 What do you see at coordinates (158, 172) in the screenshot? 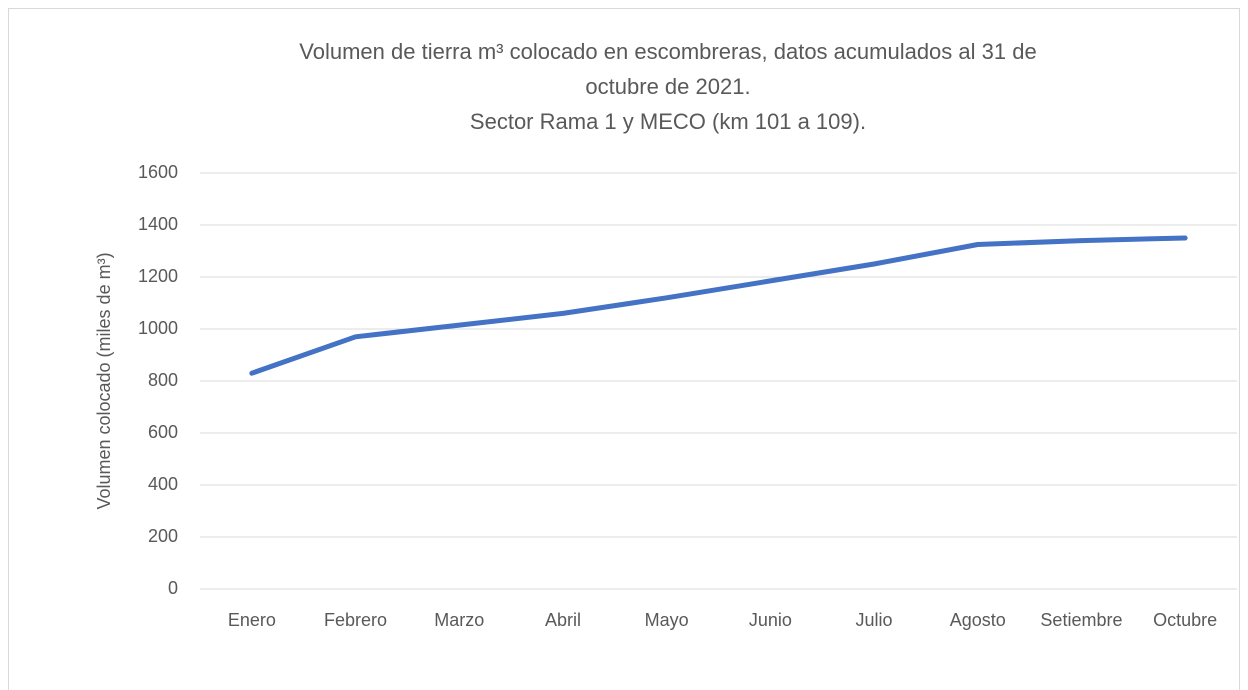
I see `y-tick-label: 1600` at bounding box center [158, 172].